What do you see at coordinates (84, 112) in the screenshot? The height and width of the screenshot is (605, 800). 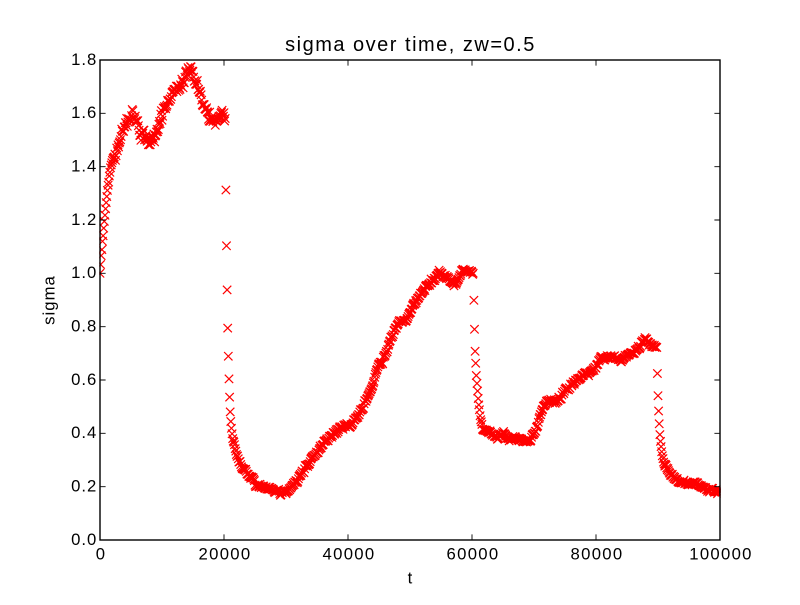 I see `svg-text: 1.6` at bounding box center [84, 112].